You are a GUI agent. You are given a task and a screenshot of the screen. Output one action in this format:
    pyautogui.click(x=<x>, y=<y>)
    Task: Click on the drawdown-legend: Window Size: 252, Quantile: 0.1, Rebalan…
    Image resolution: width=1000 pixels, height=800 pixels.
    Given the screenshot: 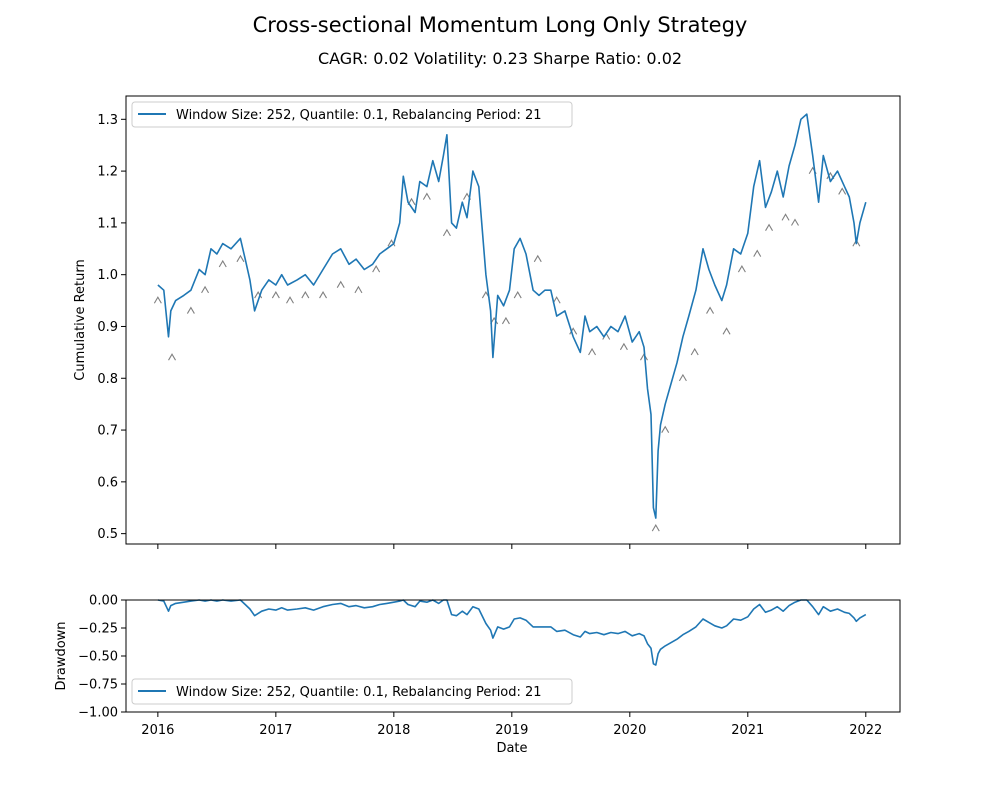 What is the action you would take?
    pyautogui.click(x=352, y=691)
    